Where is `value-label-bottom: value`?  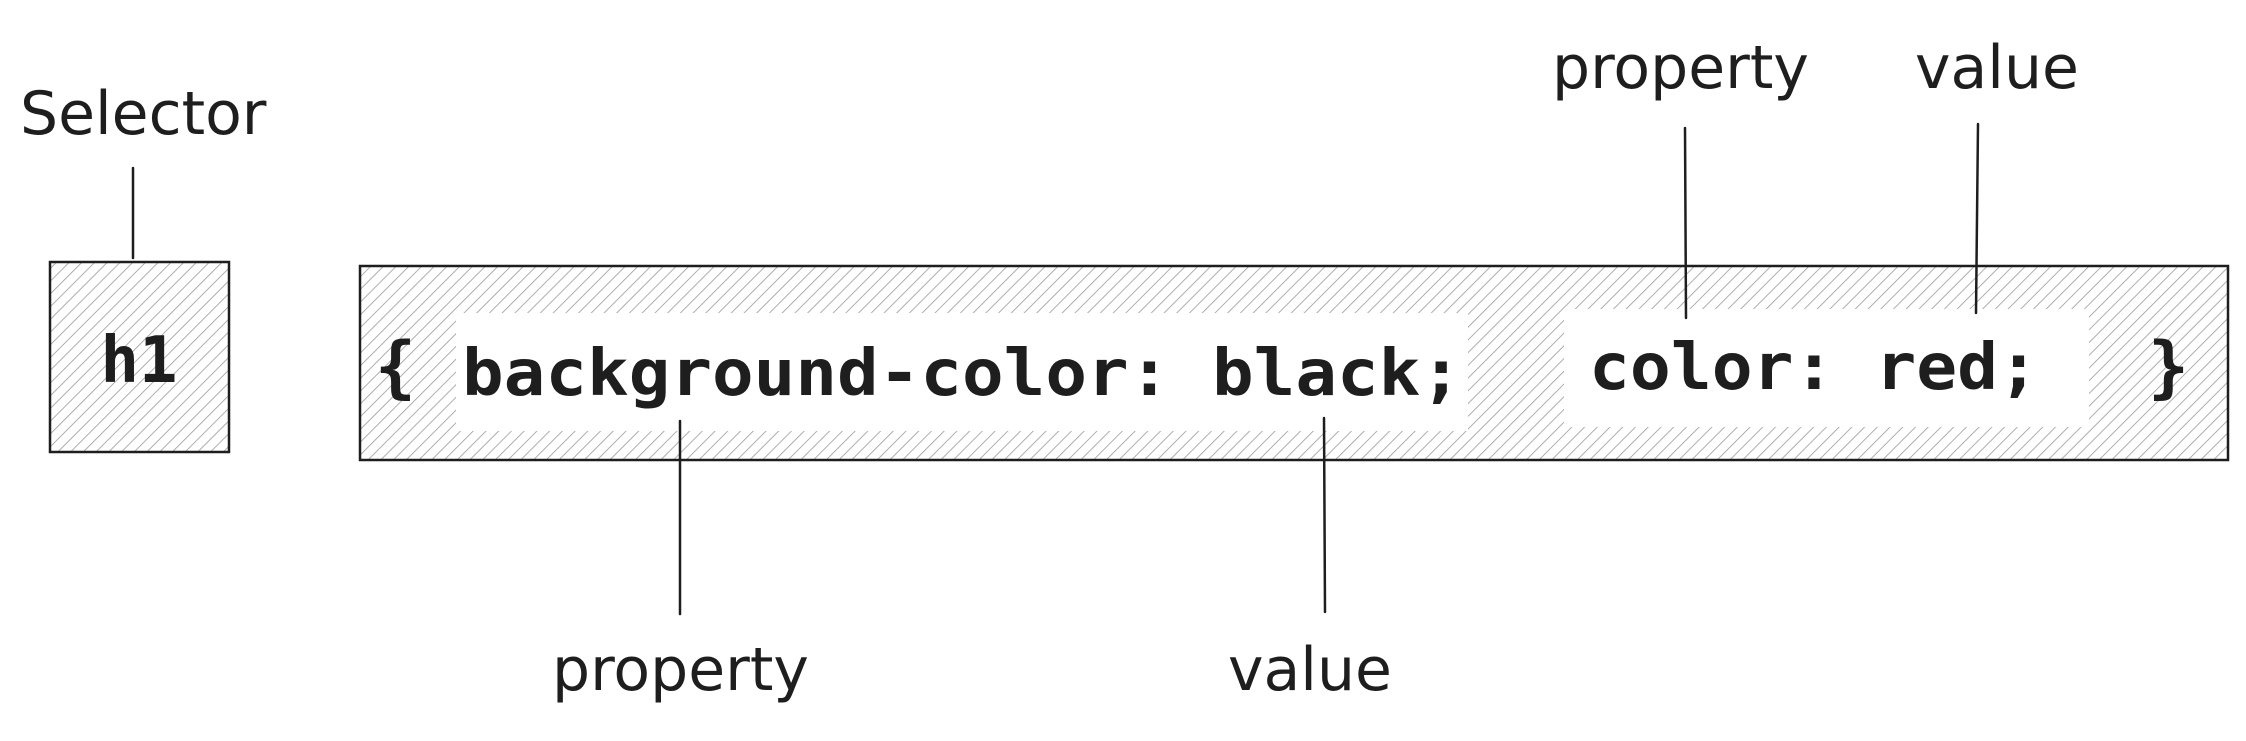 value-label-bottom: value is located at coordinates (1310, 670).